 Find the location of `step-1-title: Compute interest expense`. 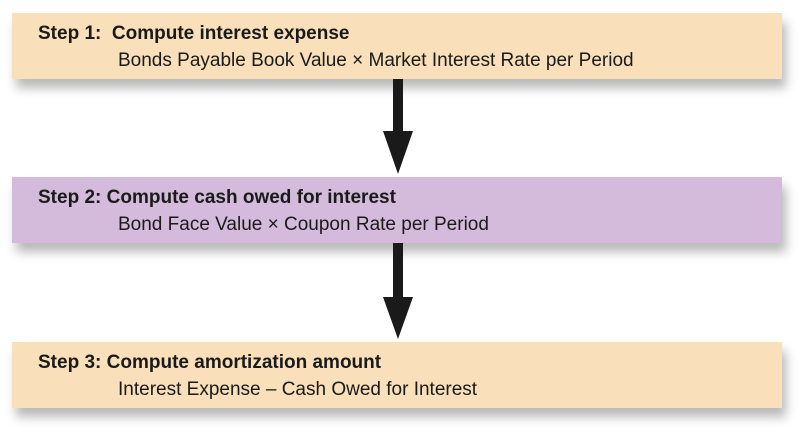

step-1-title: Compute interest expense is located at coordinates (230, 33).